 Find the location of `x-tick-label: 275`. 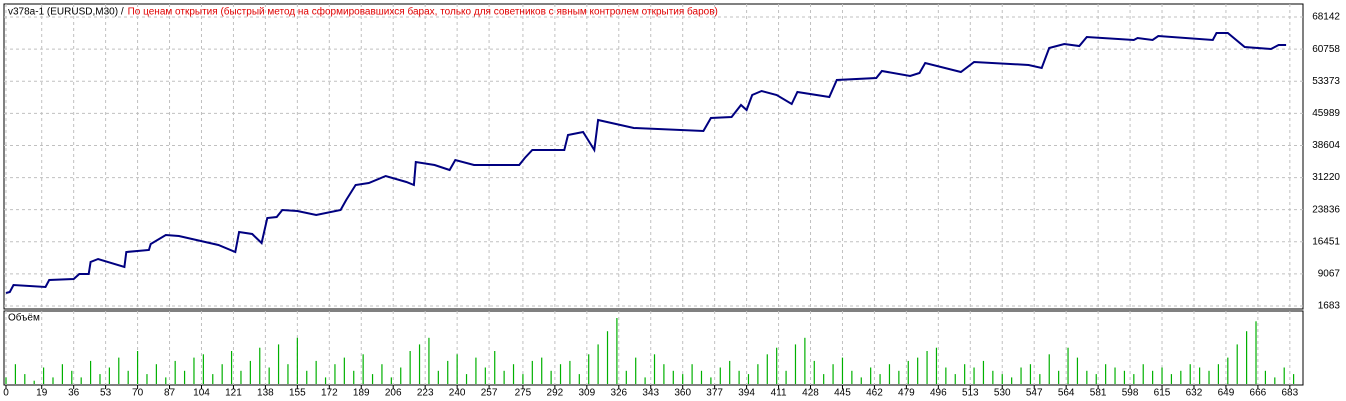

x-tick-label: 275 is located at coordinates (523, 393).